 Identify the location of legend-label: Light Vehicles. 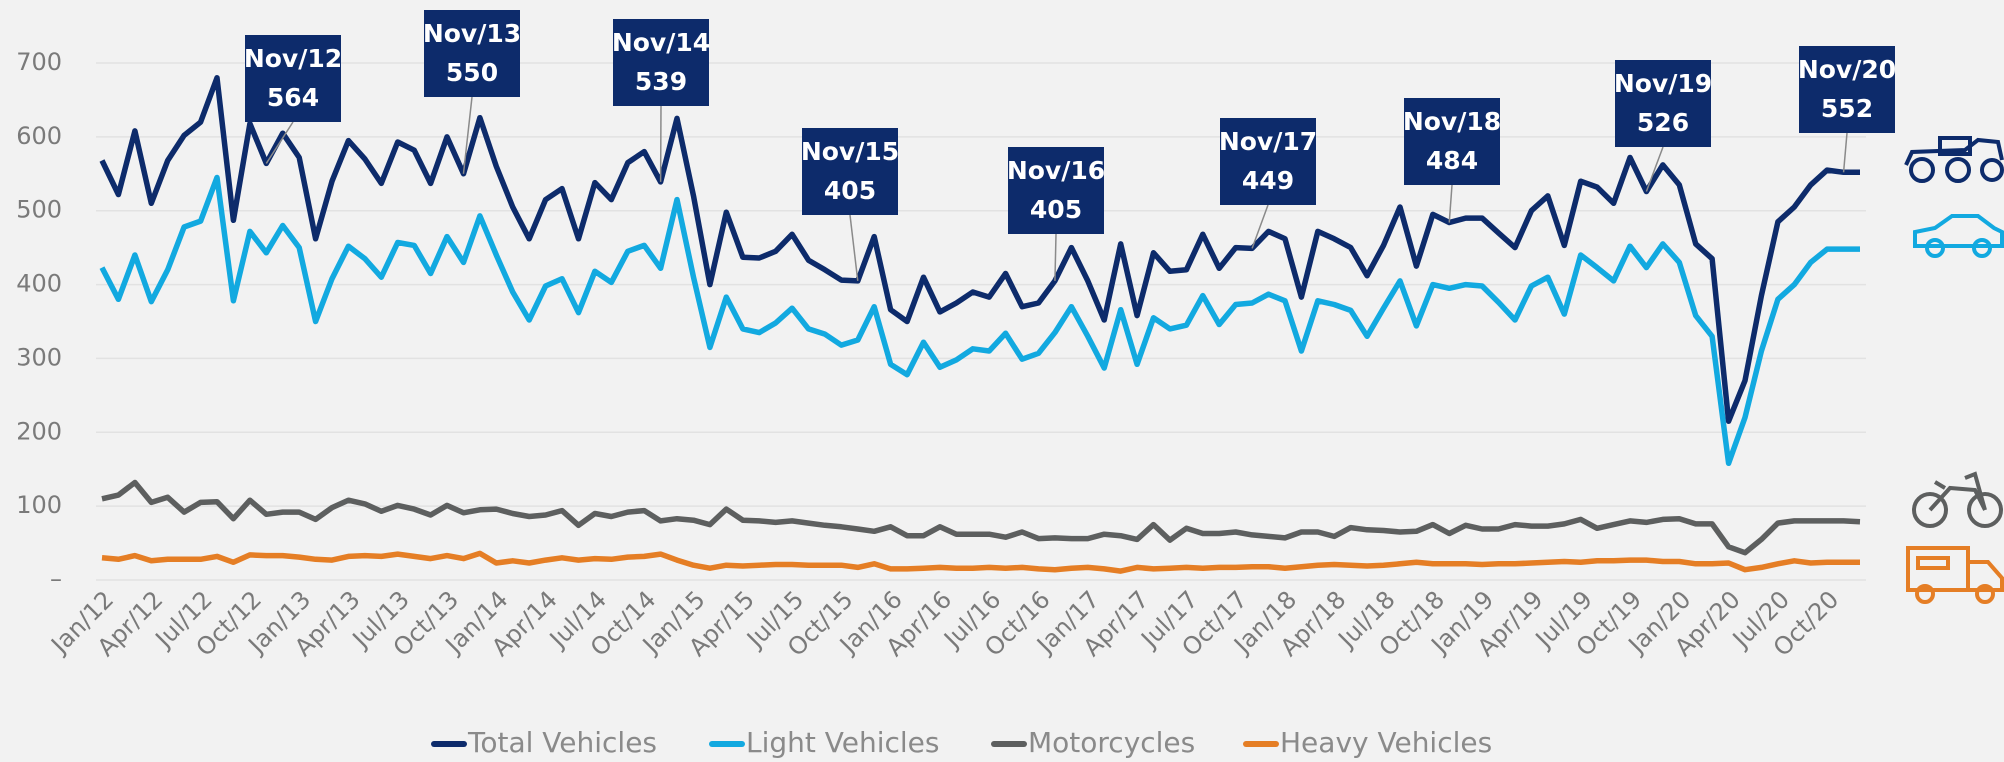
(843, 742).